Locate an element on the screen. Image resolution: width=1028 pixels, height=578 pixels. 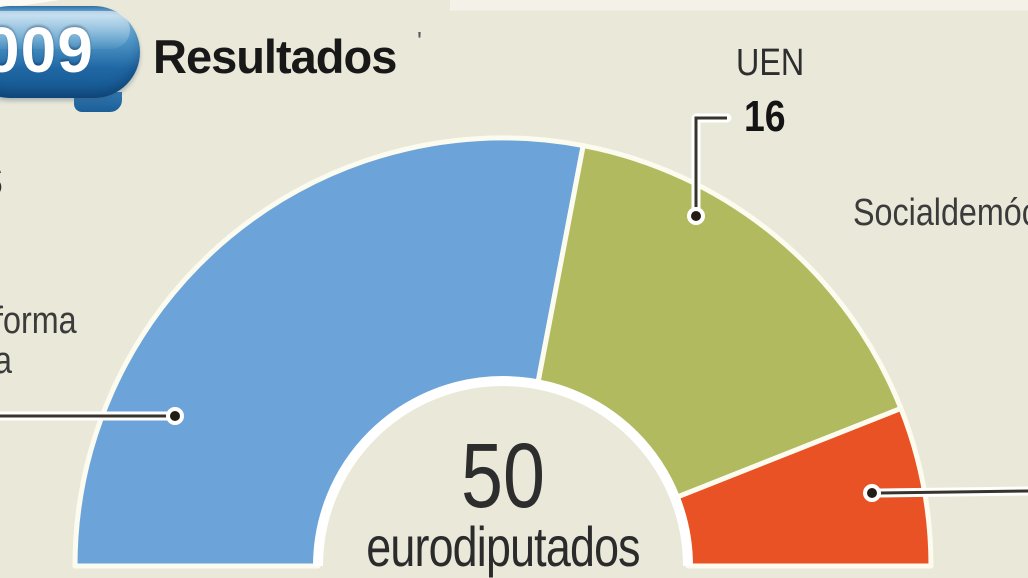
page-title: Resultados is located at coordinates (275, 56).